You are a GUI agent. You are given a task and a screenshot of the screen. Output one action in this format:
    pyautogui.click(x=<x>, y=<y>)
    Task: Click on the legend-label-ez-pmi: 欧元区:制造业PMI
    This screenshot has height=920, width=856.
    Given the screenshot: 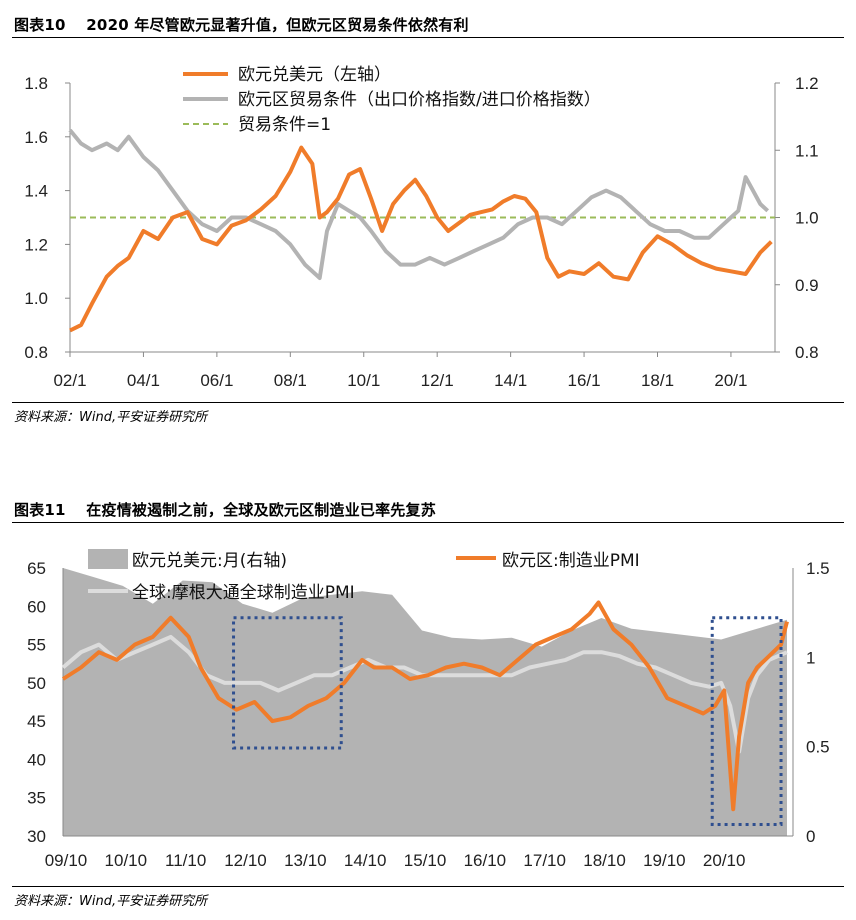 What is the action you would take?
    pyautogui.click(x=571, y=561)
    